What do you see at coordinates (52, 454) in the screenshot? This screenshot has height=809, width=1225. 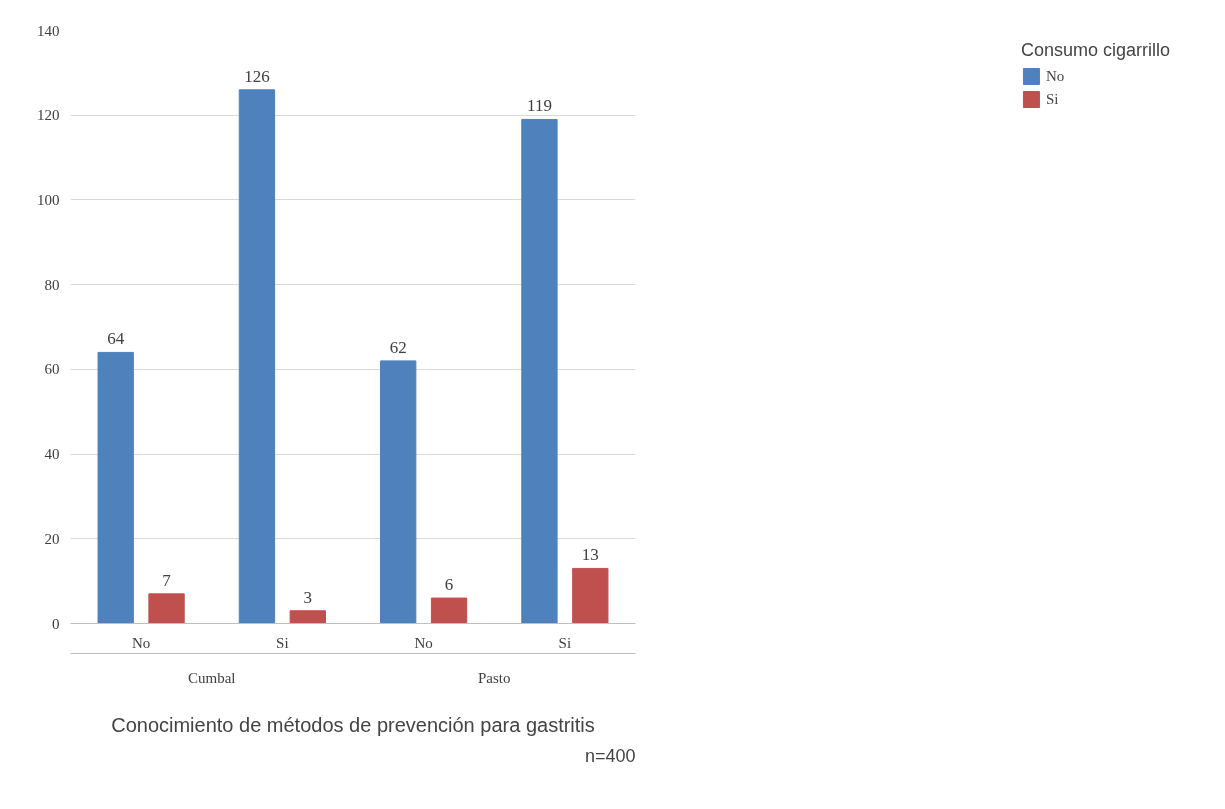 I see `y-tick-label: 40` at bounding box center [52, 454].